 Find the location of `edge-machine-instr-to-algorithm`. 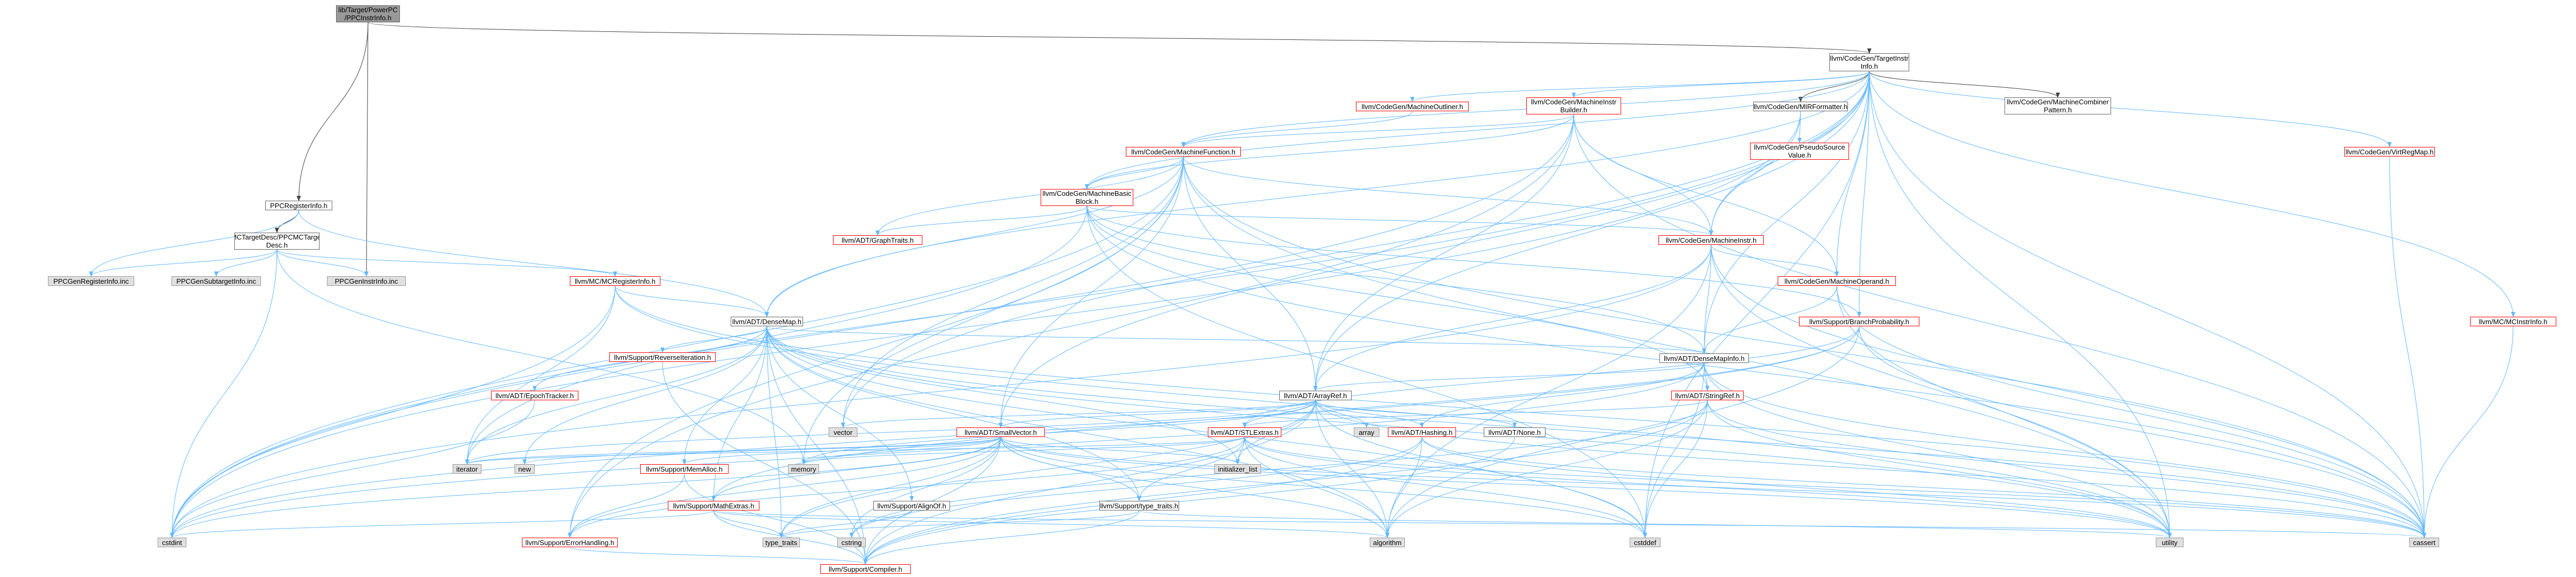

edge-machine-instr-to-algorithm is located at coordinates (1548, 391).